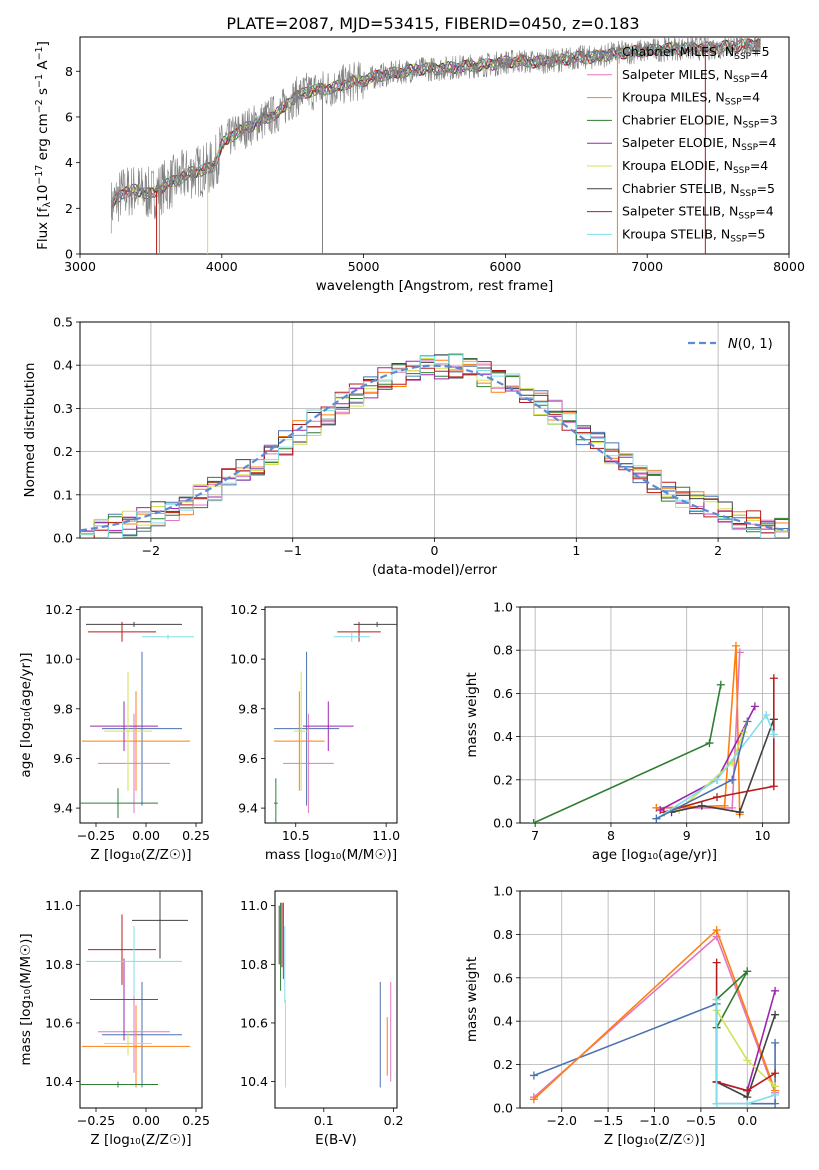  Describe the element at coordinates (69, 116) in the screenshot. I see `y-tick-label: 6` at that location.